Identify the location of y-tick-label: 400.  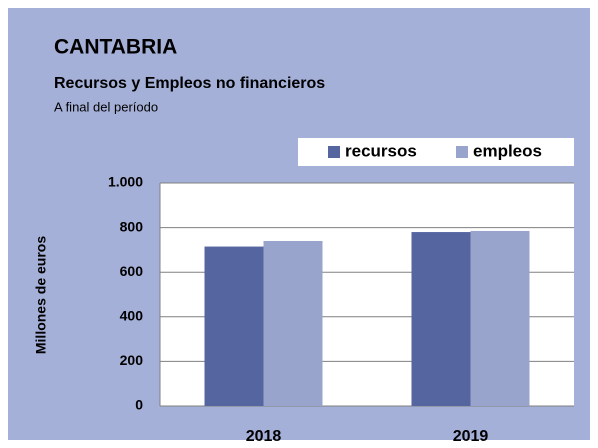
(132, 316).